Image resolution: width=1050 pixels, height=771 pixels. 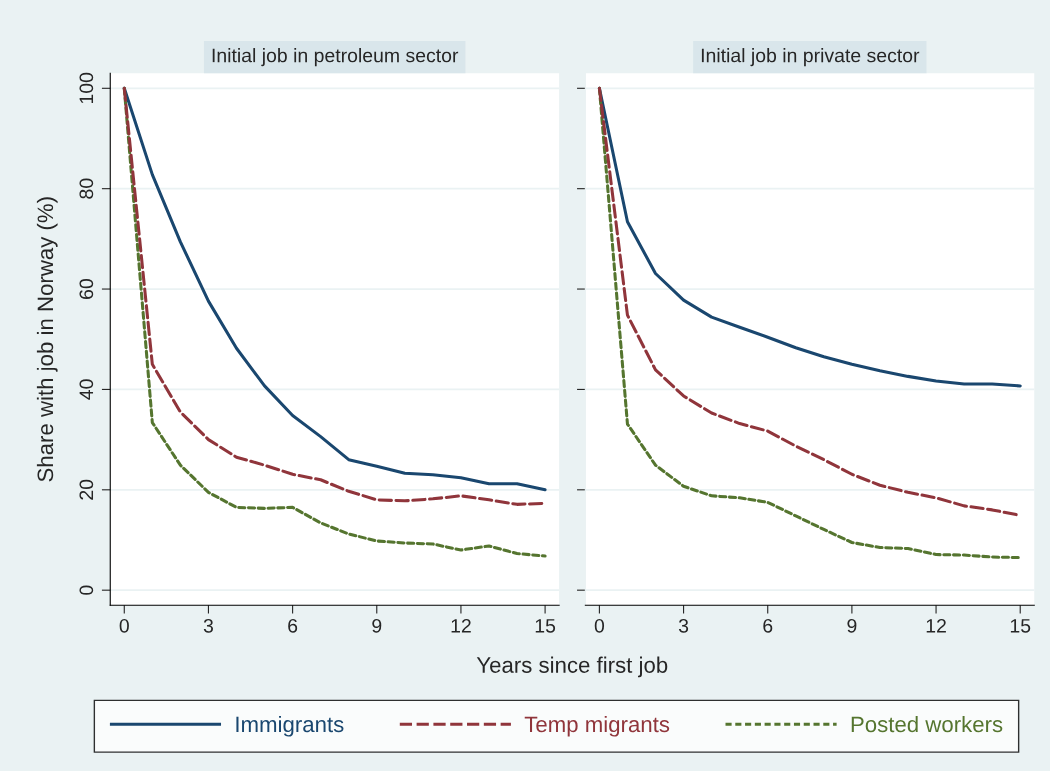 I want to click on y-tick-label: 80, so click(x=86, y=188).